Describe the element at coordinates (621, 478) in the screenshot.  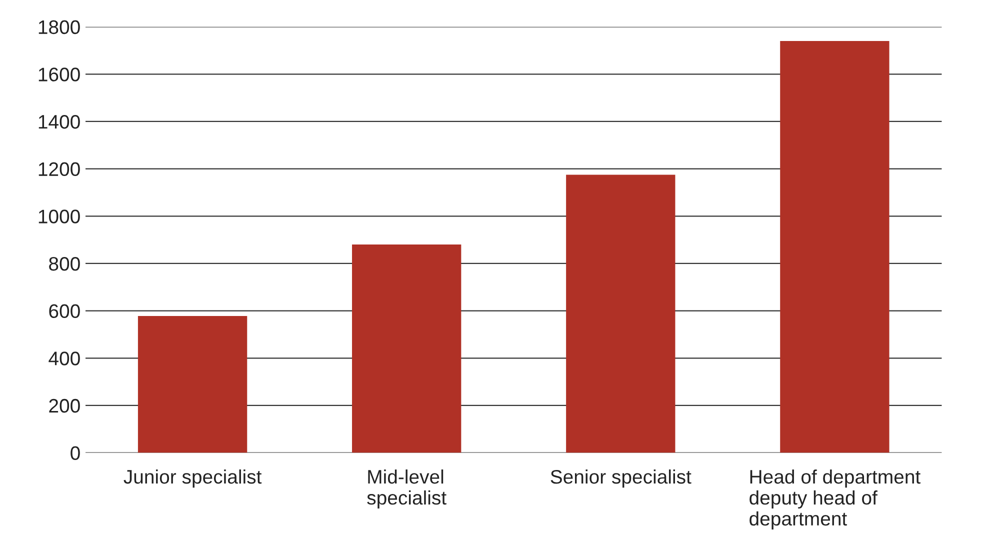
I see `x-tick-label: Senior specialist` at that location.